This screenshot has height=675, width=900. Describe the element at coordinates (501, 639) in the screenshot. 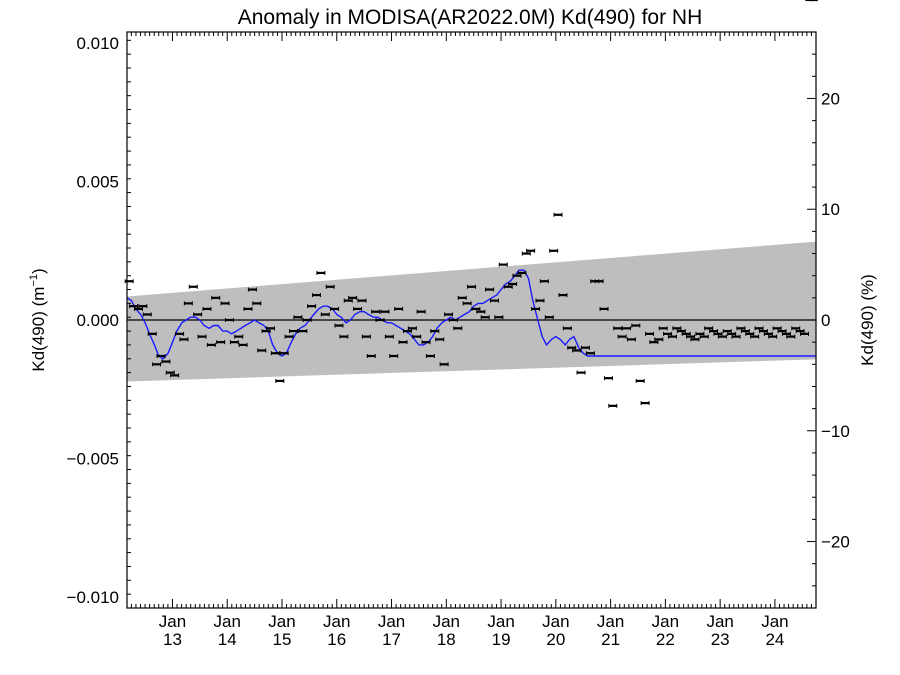

I see `x-tick-year: 19` at that location.